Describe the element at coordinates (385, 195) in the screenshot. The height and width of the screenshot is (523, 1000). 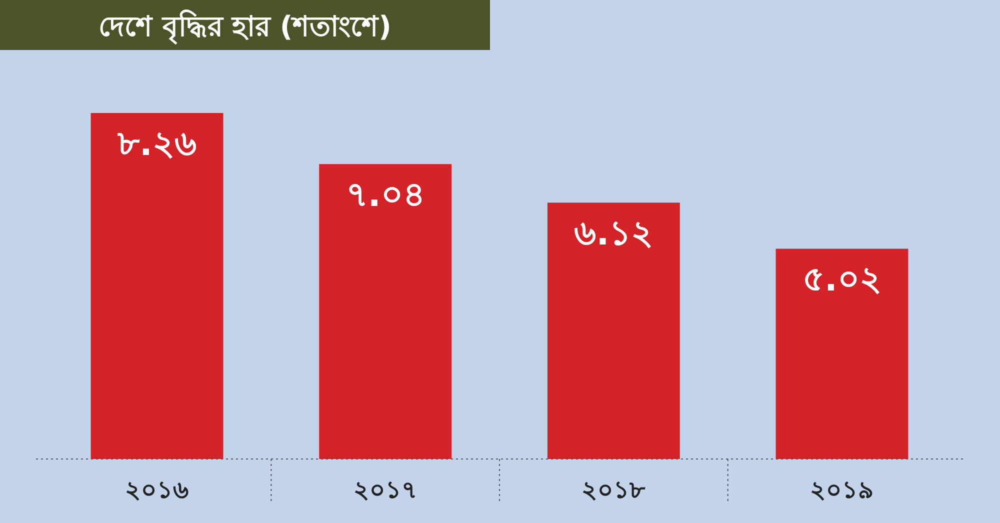
I see `data-label: ৭.০৪` at that location.